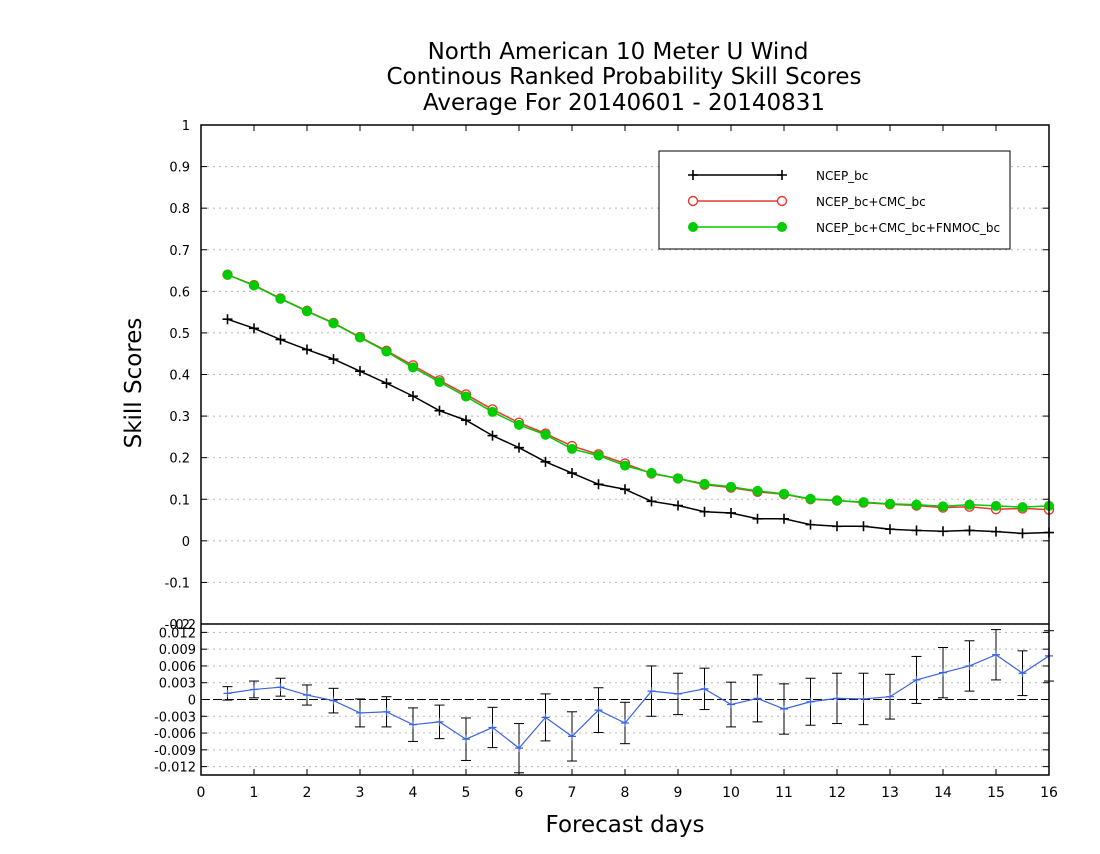 The width and height of the screenshot is (1100, 854). What do you see at coordinates (175, 751) in the screenshot?
I see `y-tick-label-bottom: -0.009` at bounding box center [175, 751].